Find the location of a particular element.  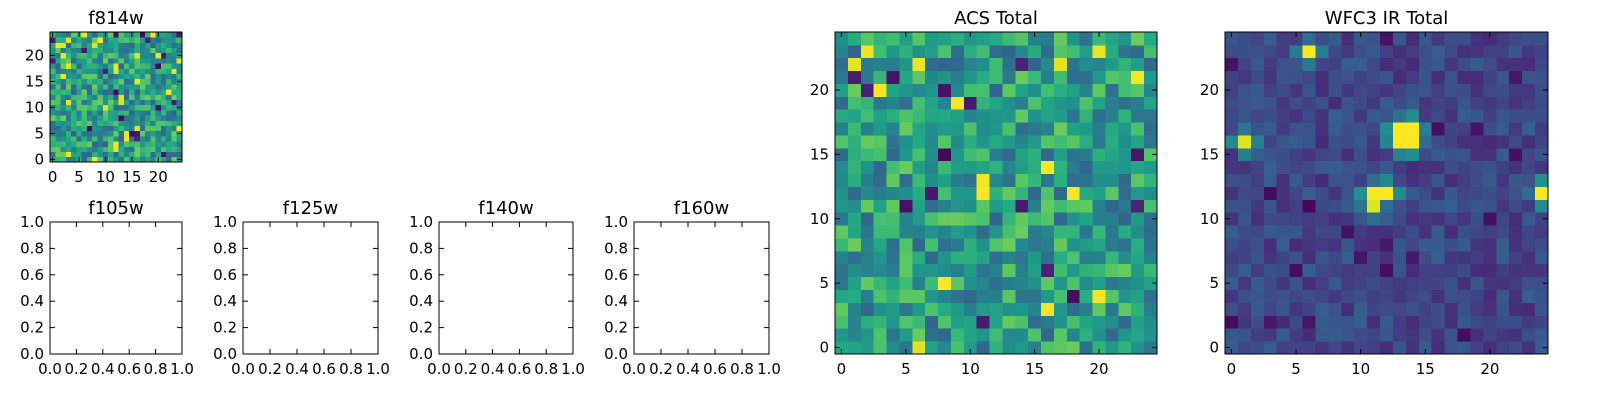

x-tick-label: 0.8 is located at coordinates (156, 369).